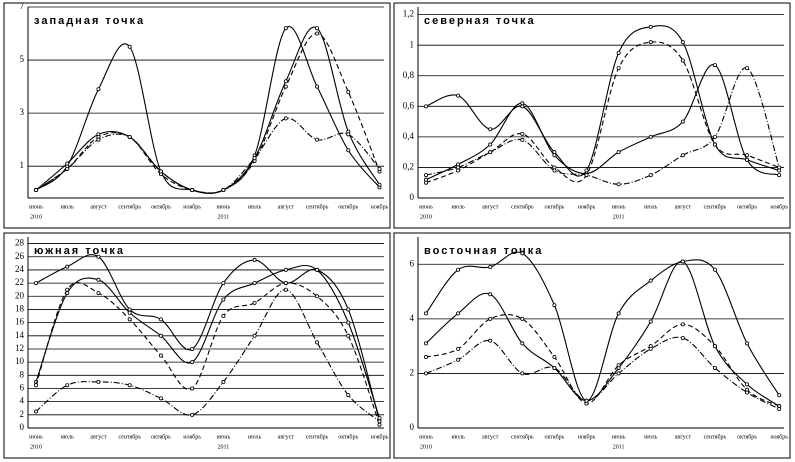 The image size is (795, 462). What do you see at coordinates (22, 427) in the screenshot?
I see `y-tick-label: 0` at bounding box center [22, 427].